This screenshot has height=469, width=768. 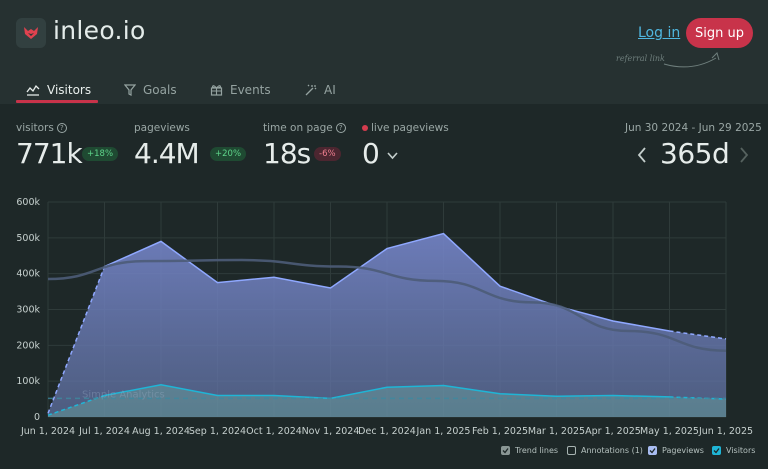 I want to click on date-range: Jun 30 2024 - Jun 29 2025, so click(x=693, y=128).